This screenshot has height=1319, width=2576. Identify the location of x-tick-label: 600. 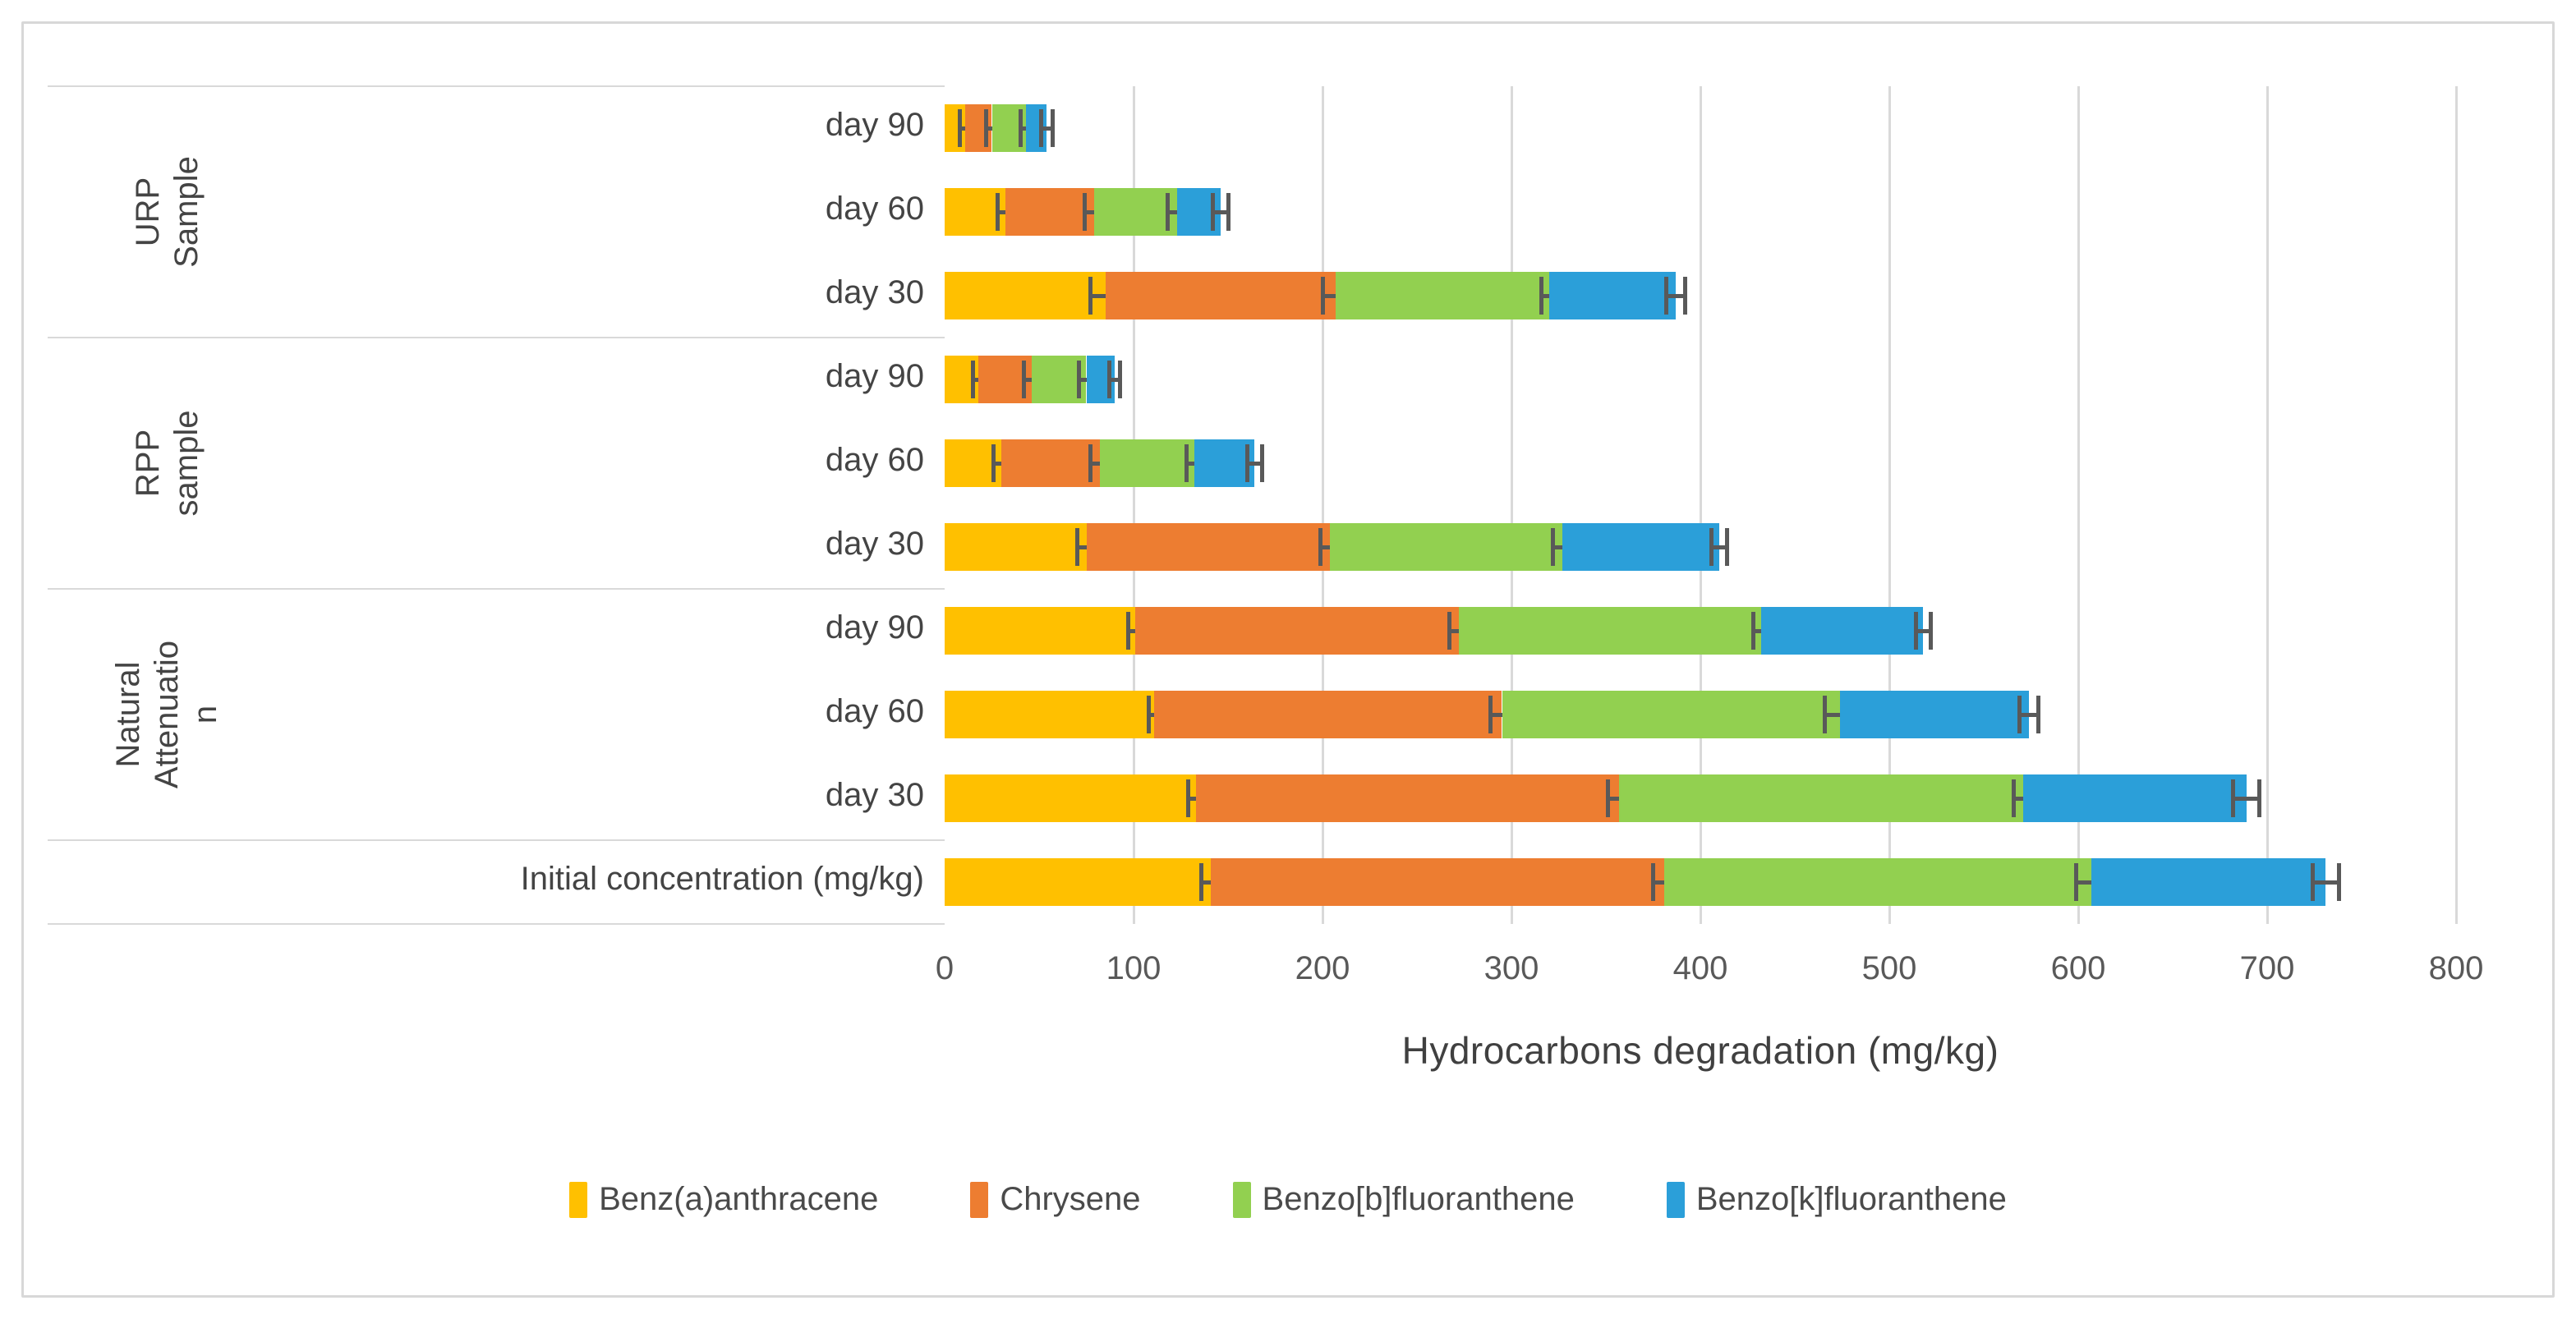
(2078, 968).